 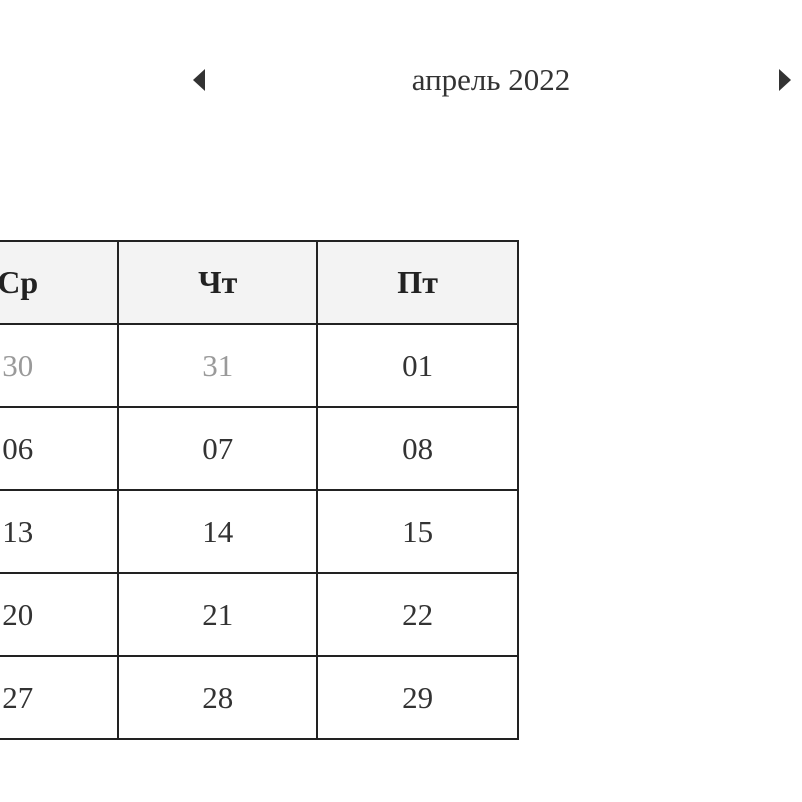 I want to click on day-cell: 22, so click(x=417, y=614).